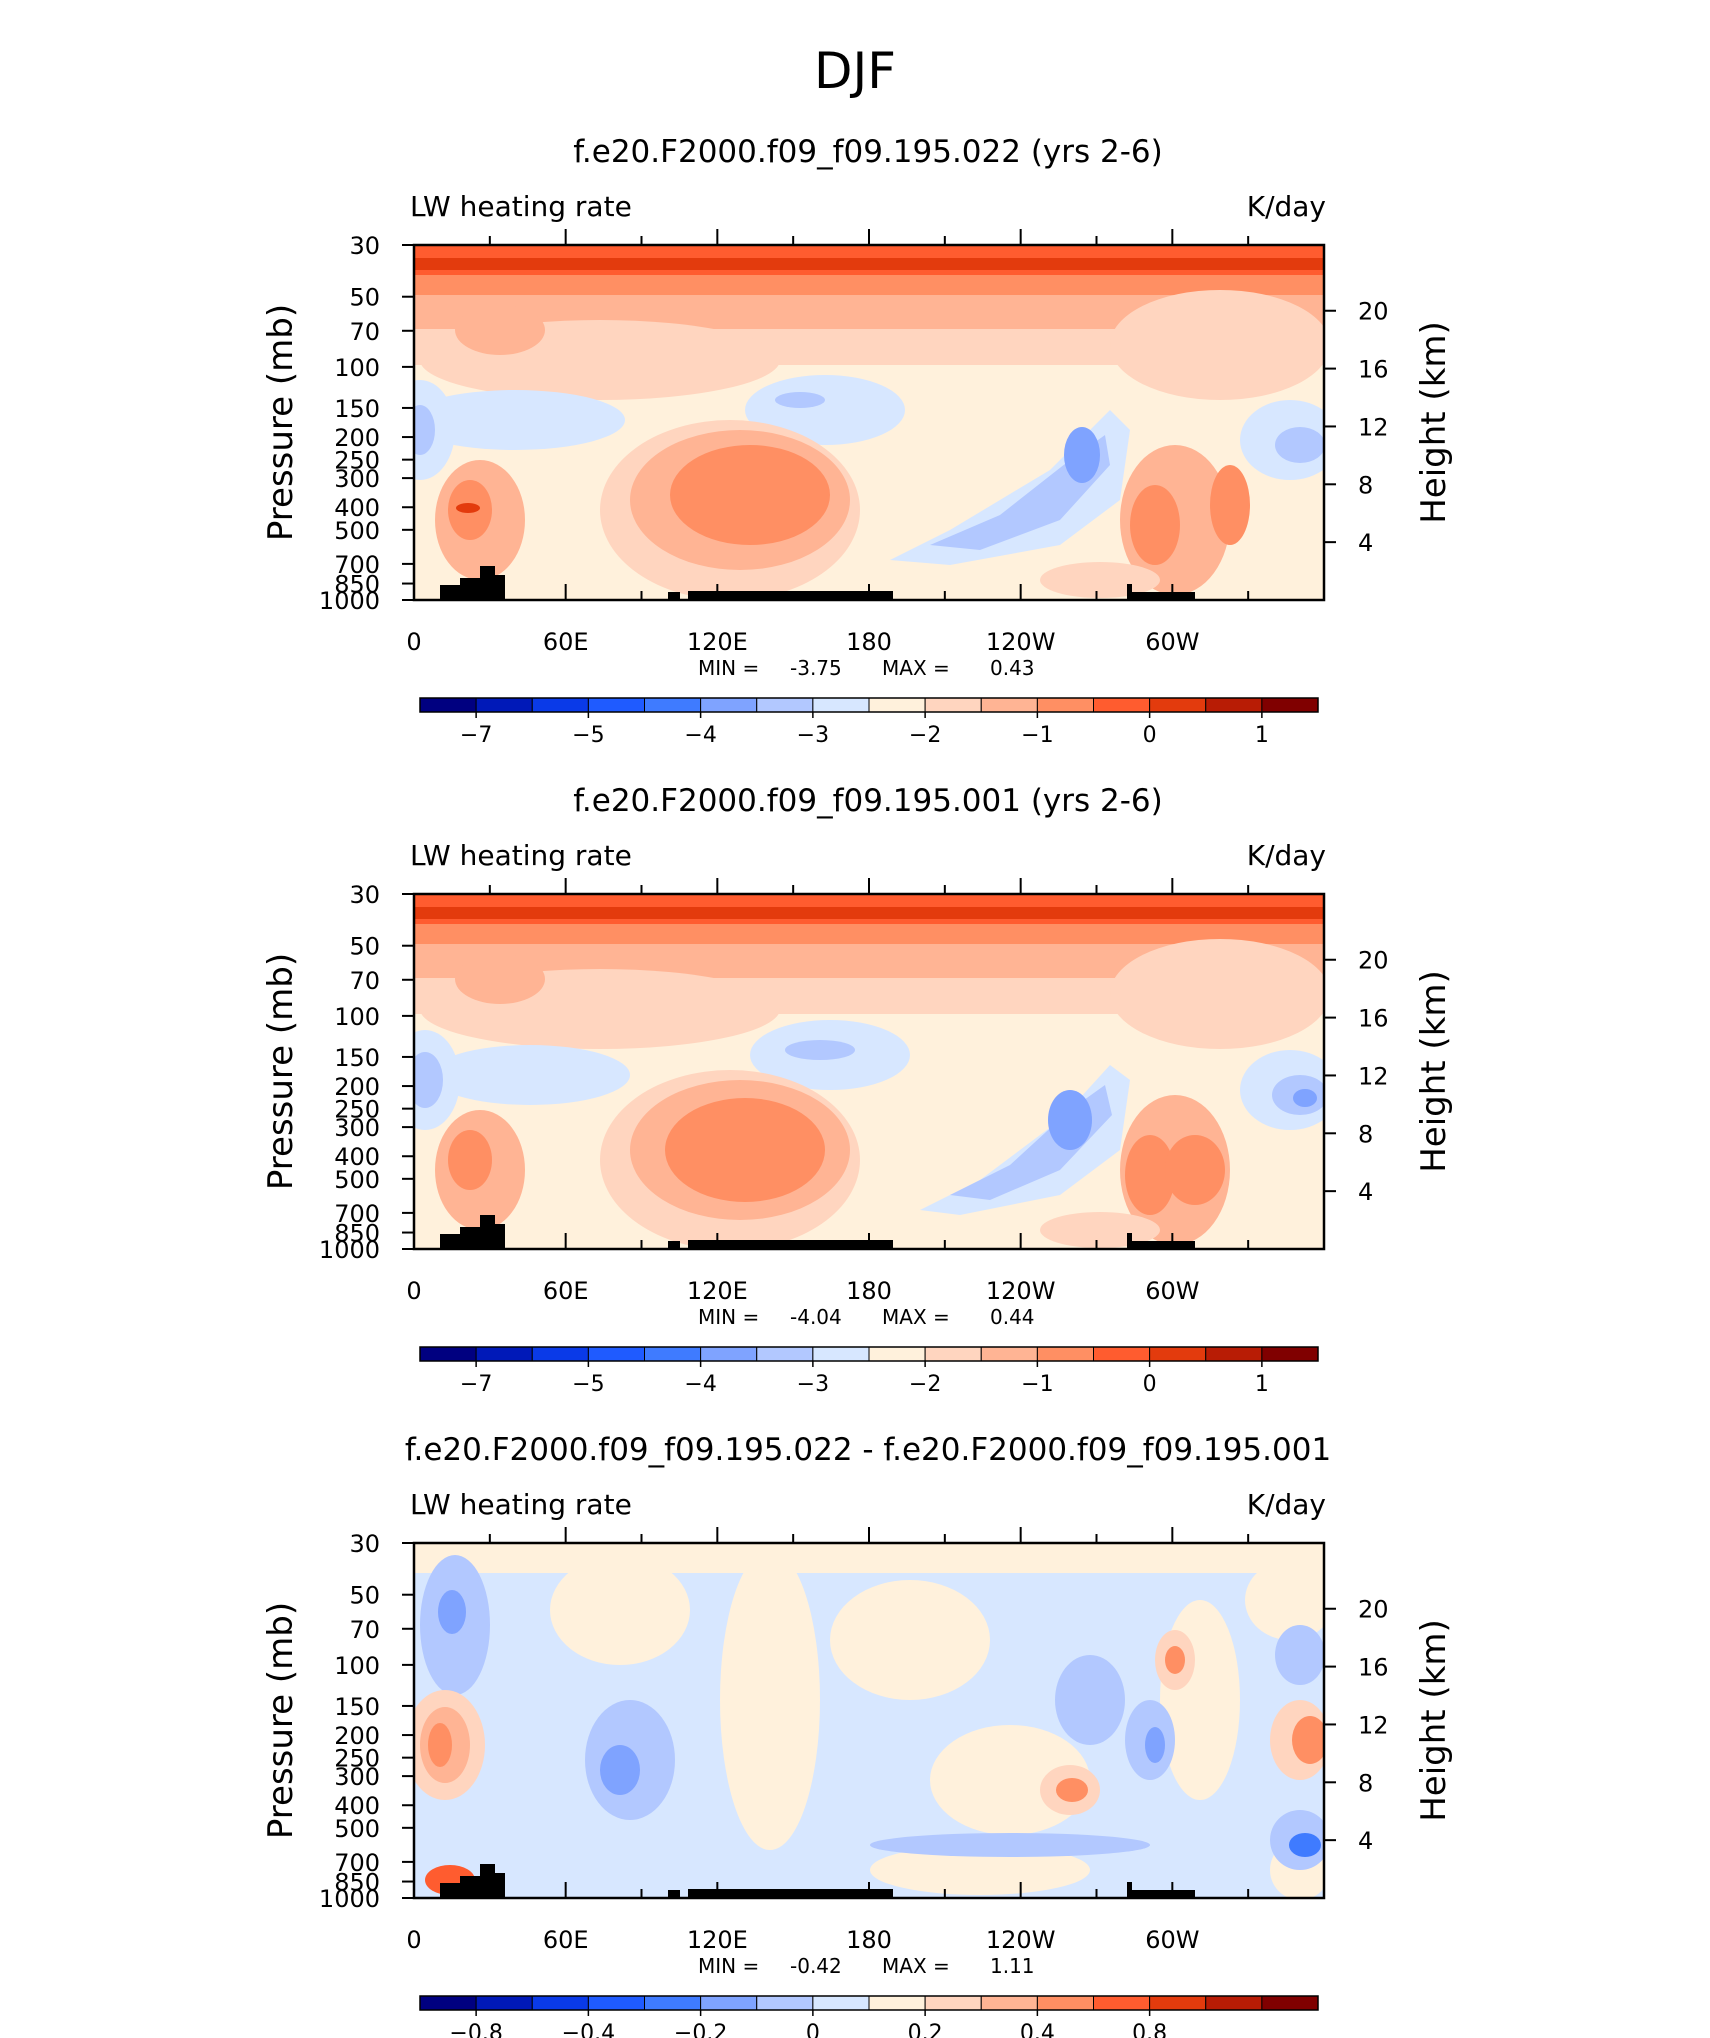  I want to click on min-label: MIN =, so click(728, 1966).